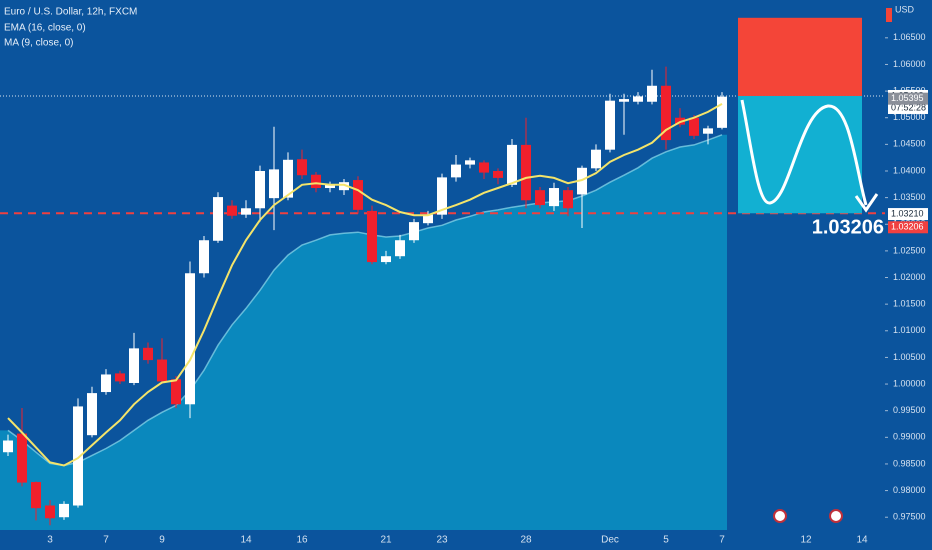 The width and height of the screenshot is (932, 550). Describe the element at coordinates (909, 144) in the screenshot. I see `y-tick-label: 1.04500` at that location.